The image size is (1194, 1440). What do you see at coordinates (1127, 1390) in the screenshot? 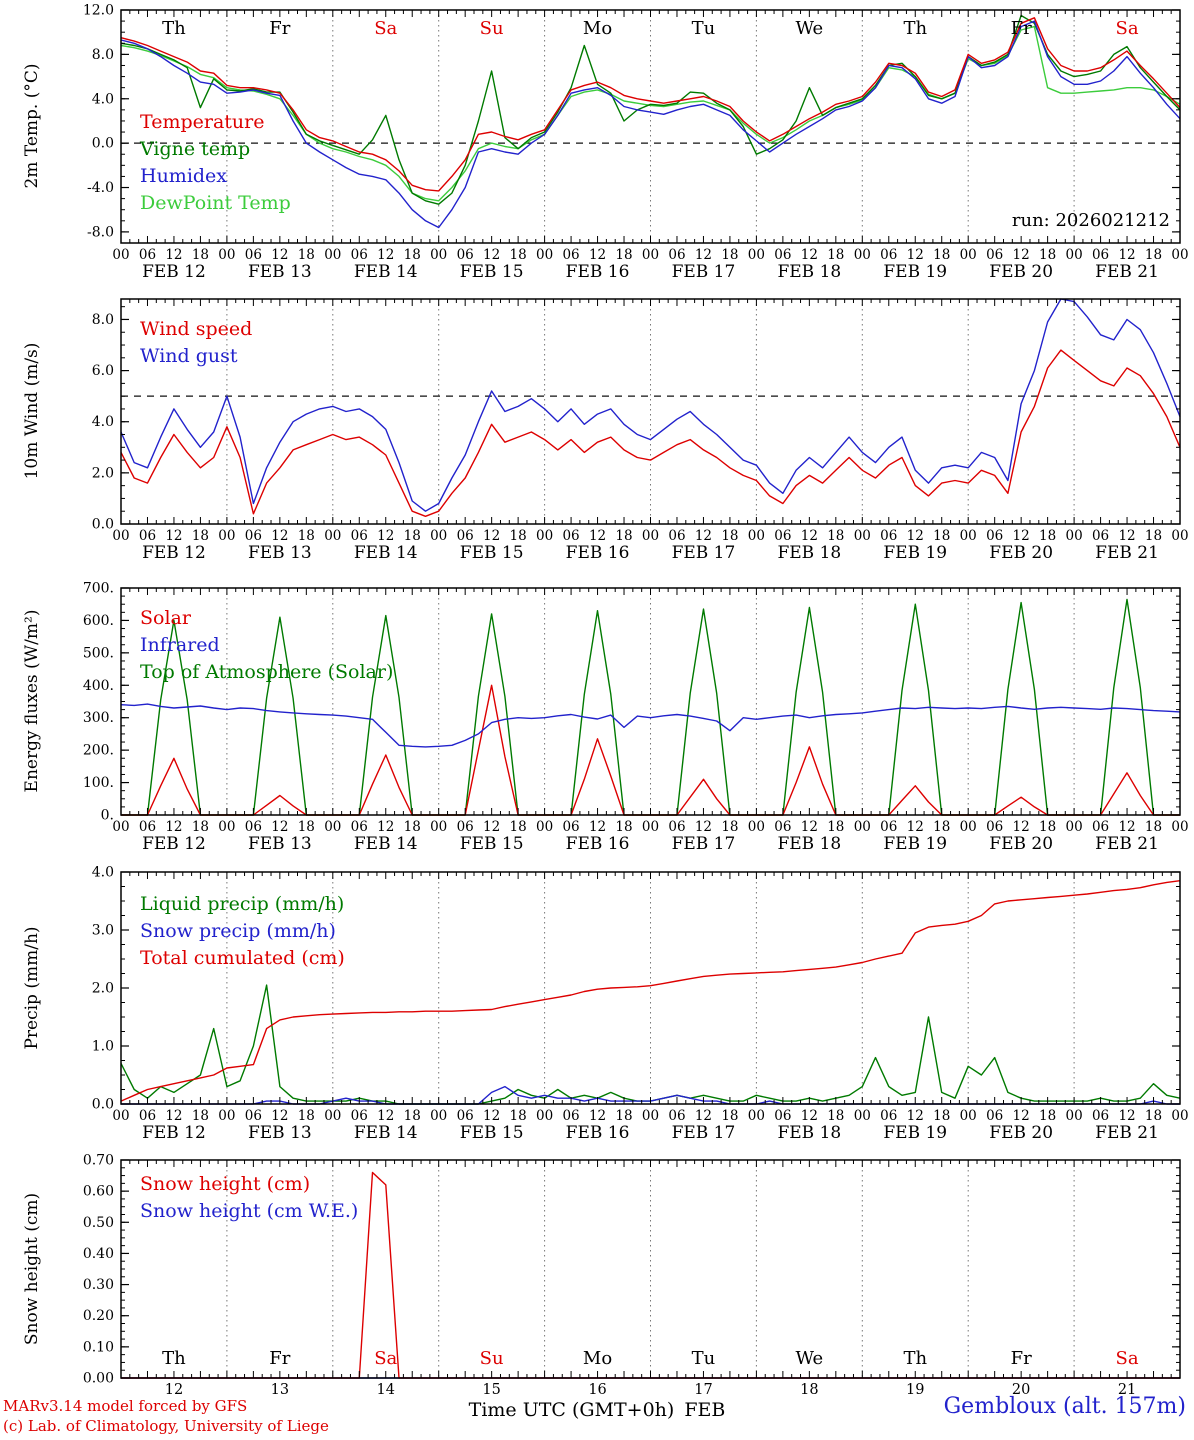
I see `day-number-label: 21` at bounding box center [1127, 1390].